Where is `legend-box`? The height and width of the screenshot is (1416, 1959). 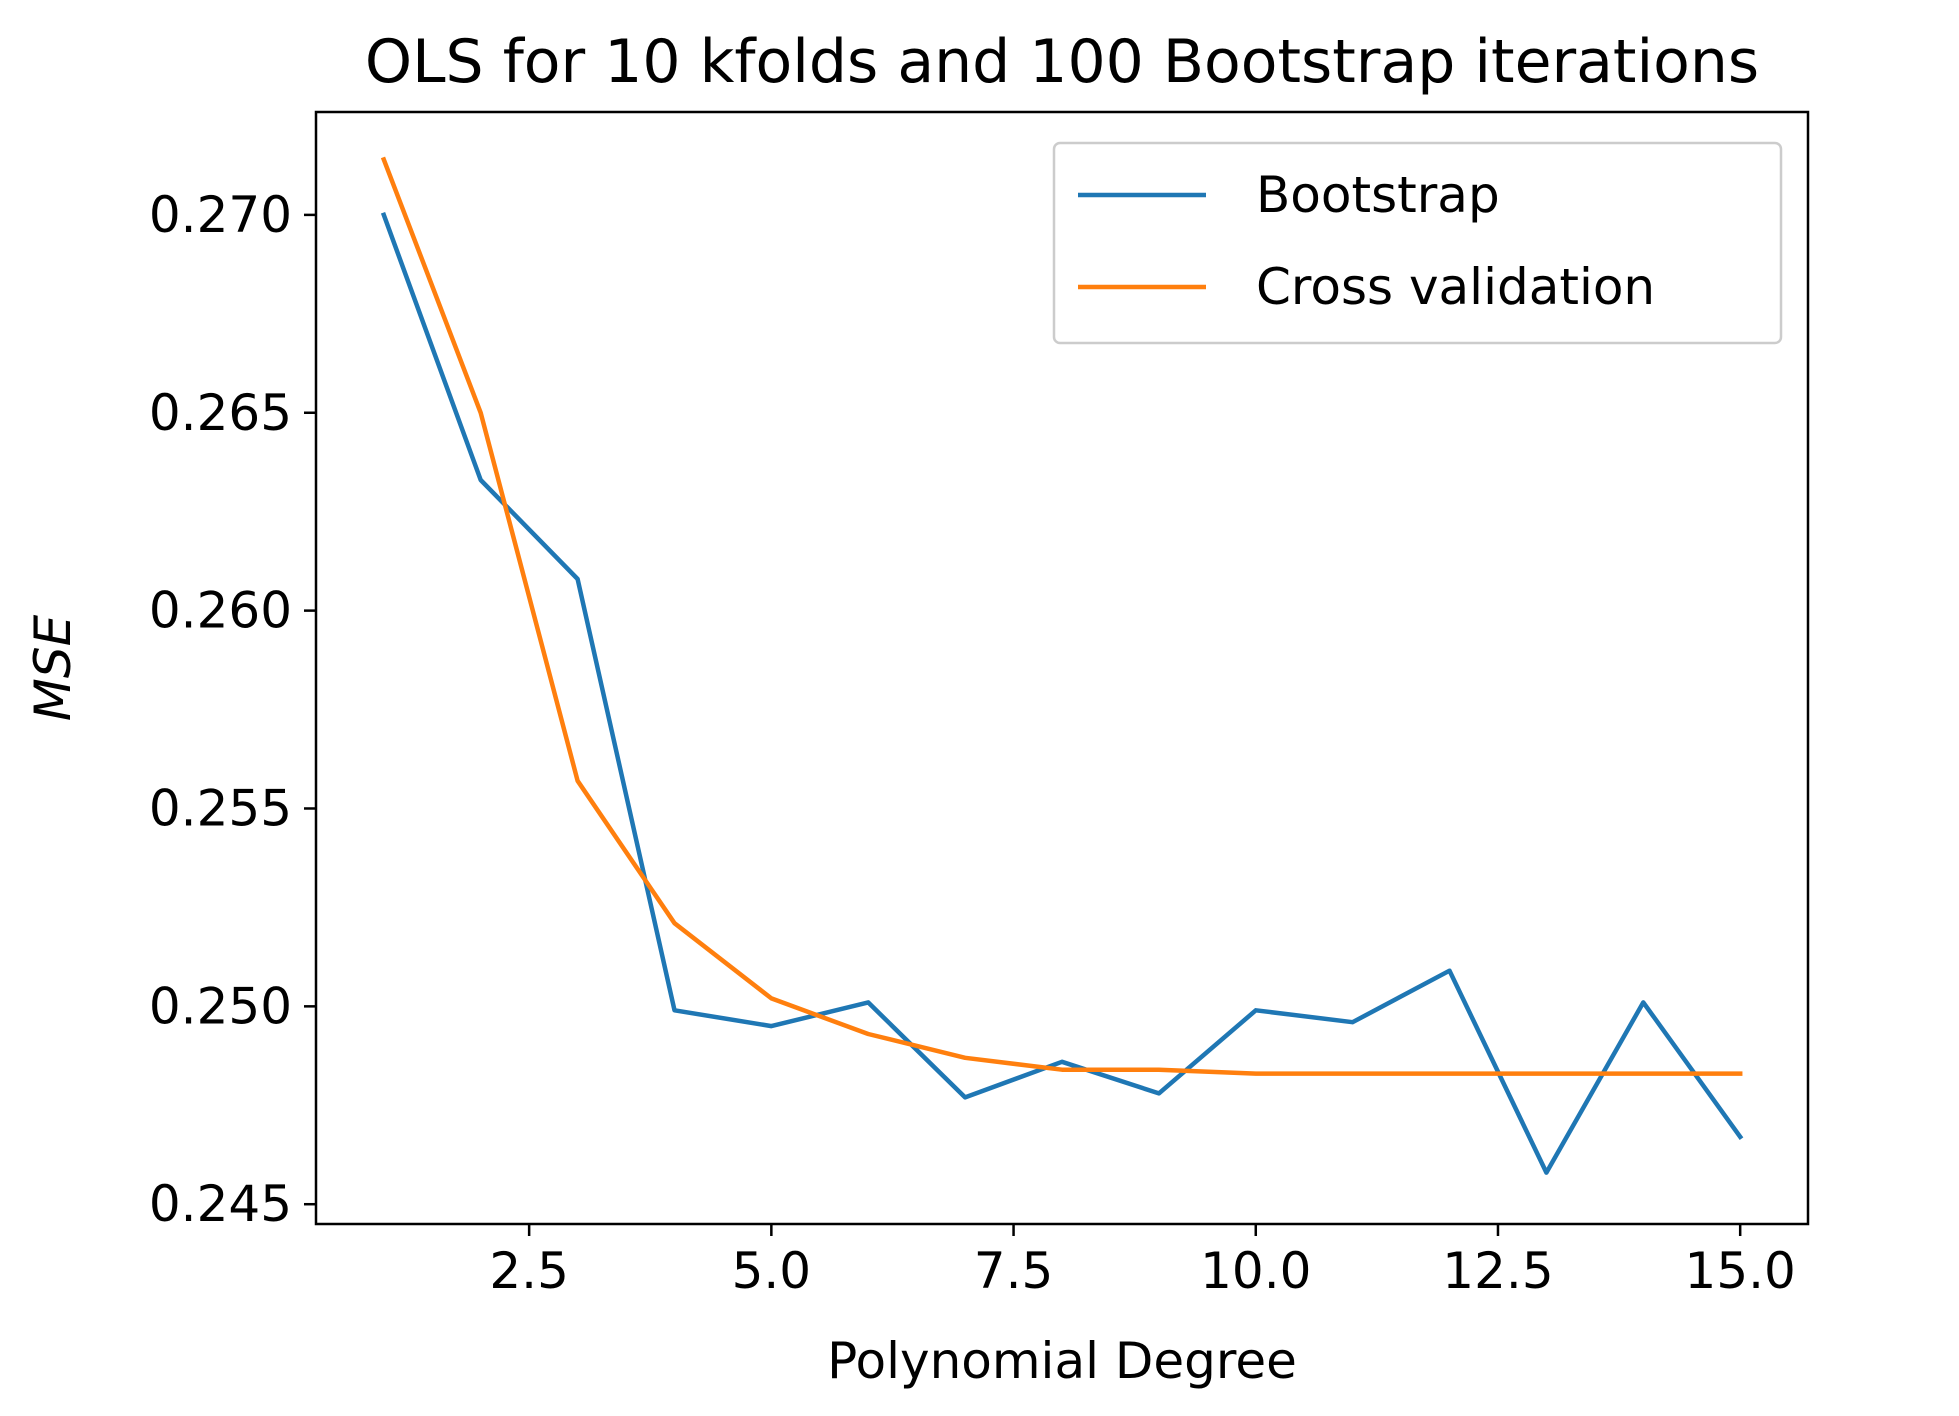
legend-box is located at coordinates (1417, 243).